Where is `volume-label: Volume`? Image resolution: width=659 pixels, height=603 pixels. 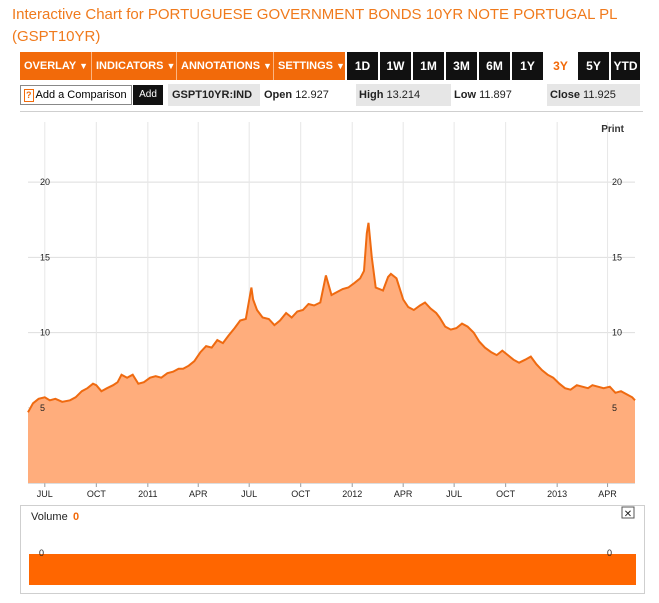 volume-label: Volume is located at coordinates (49, 517).